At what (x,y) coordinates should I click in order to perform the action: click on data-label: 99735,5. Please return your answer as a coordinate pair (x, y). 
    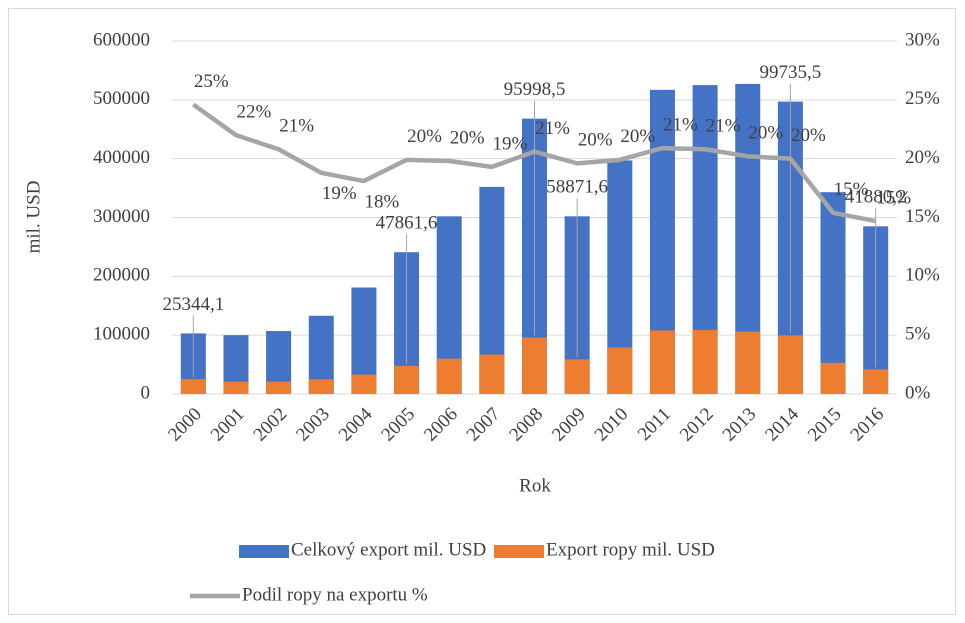
    Looking at the image, I should click on (791, 72).